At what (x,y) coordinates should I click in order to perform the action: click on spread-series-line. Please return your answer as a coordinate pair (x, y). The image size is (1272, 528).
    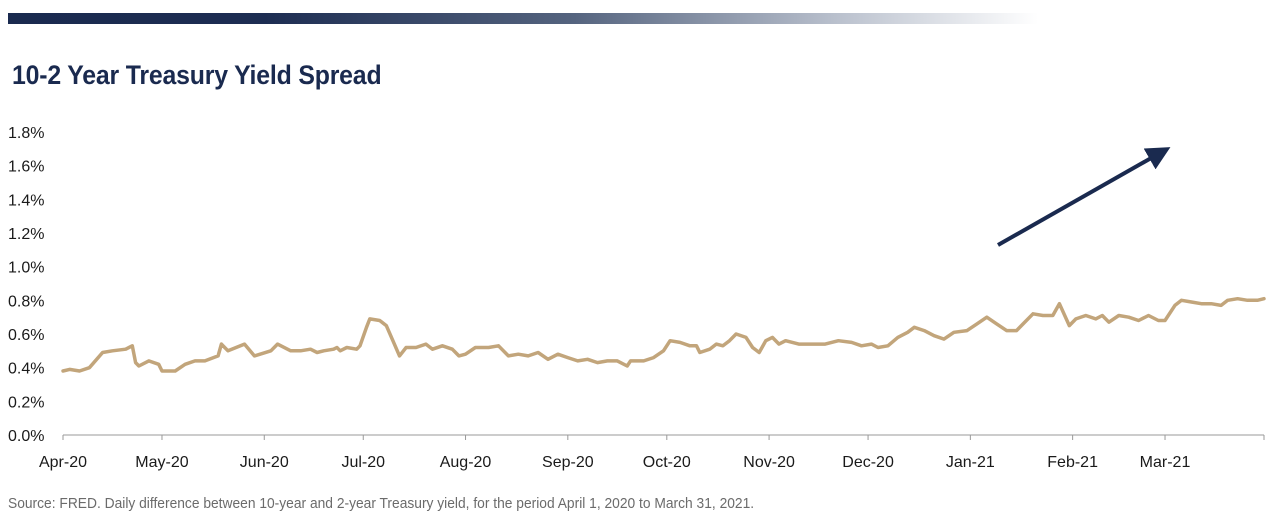
    Looking at the image, I should click on (663, 334).